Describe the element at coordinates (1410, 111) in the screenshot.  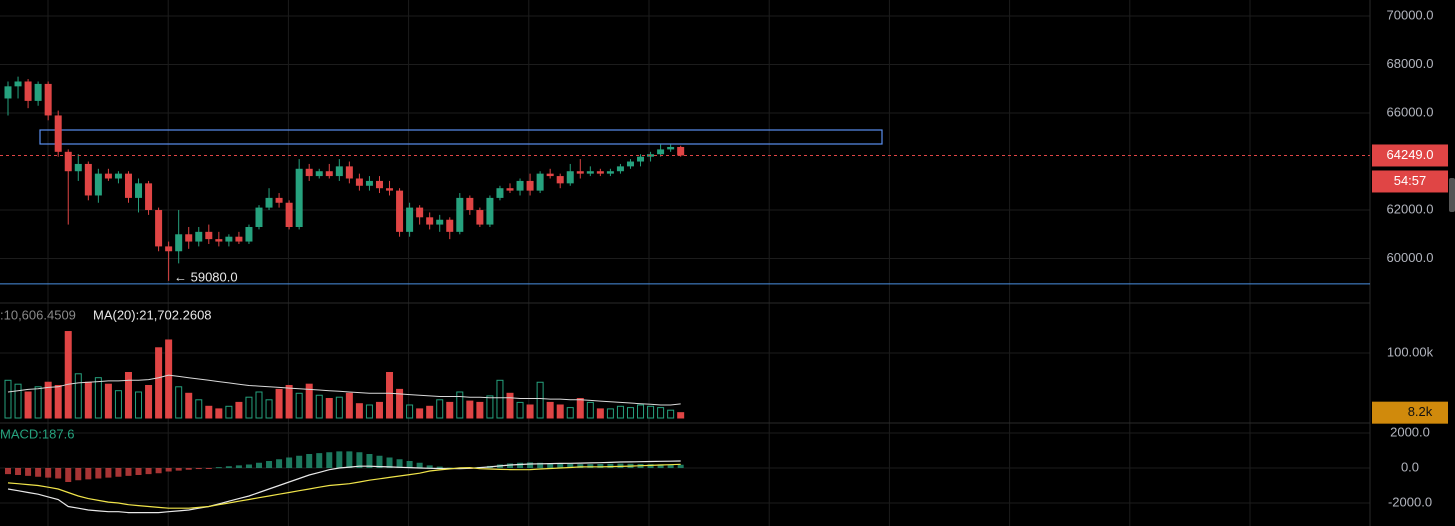
I see `y-tick-label: 66000.0` at that location.